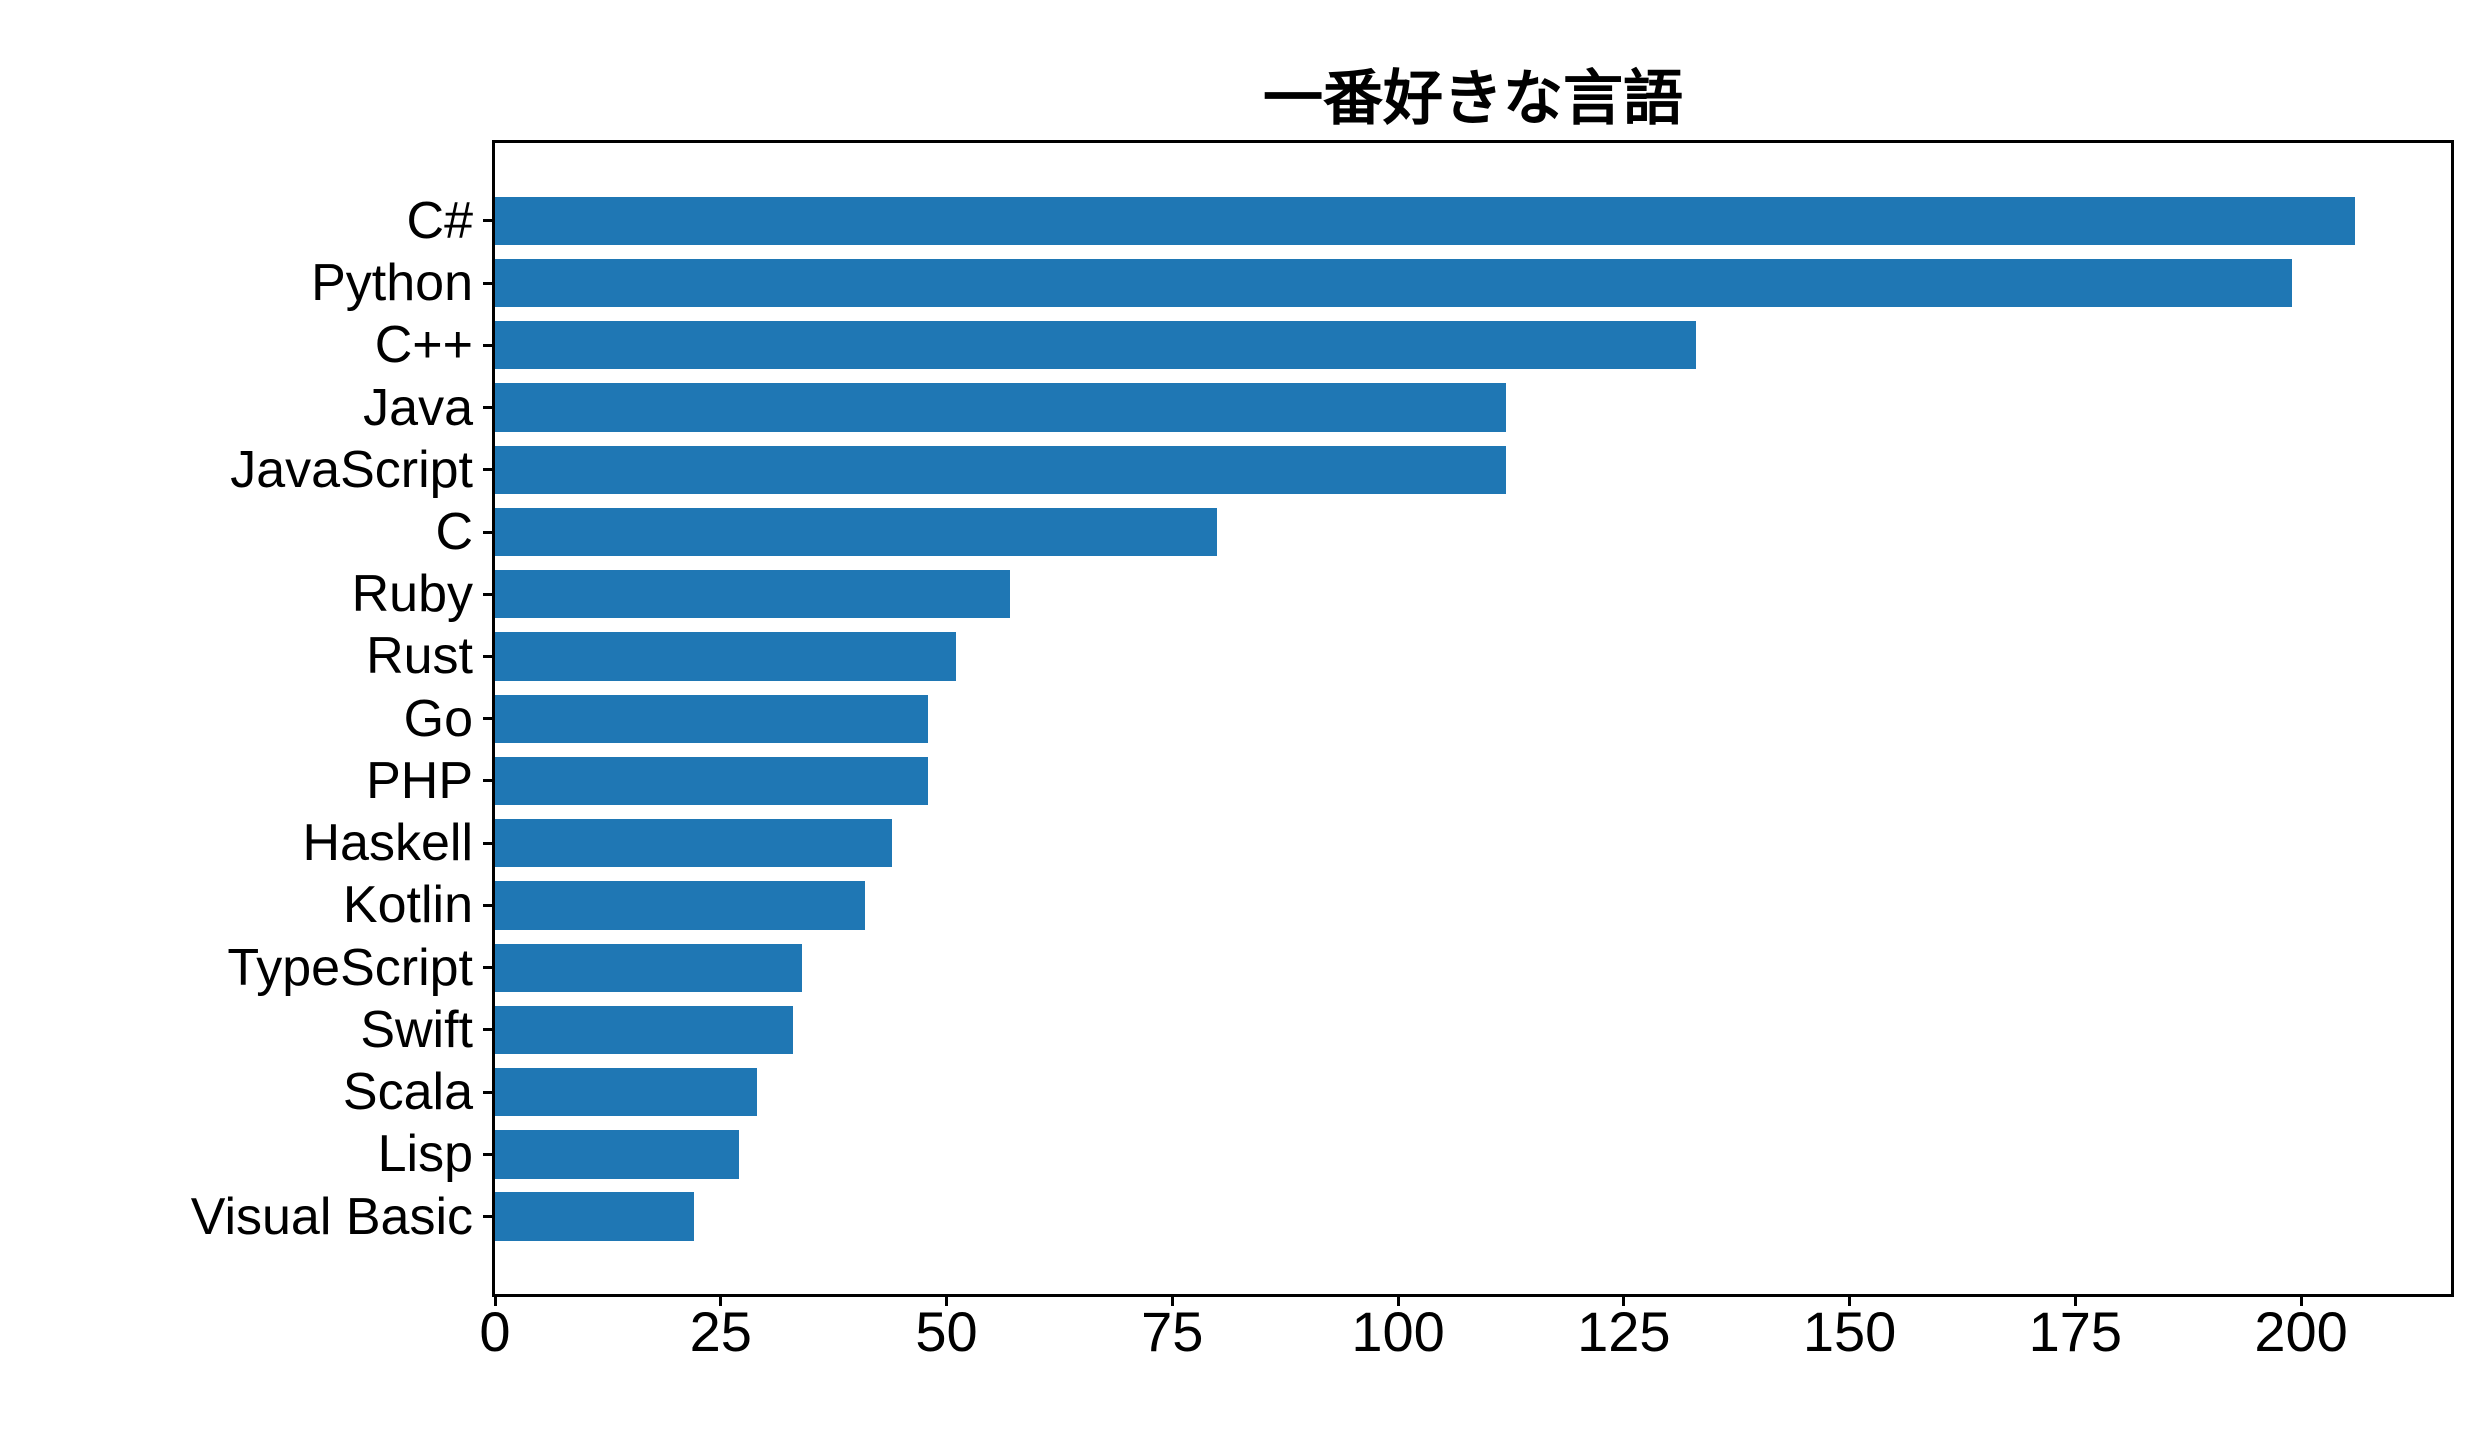 The image size is (2474, 1438). I want to click on chart-title: 一番好きな言語, so click(1473, 98).